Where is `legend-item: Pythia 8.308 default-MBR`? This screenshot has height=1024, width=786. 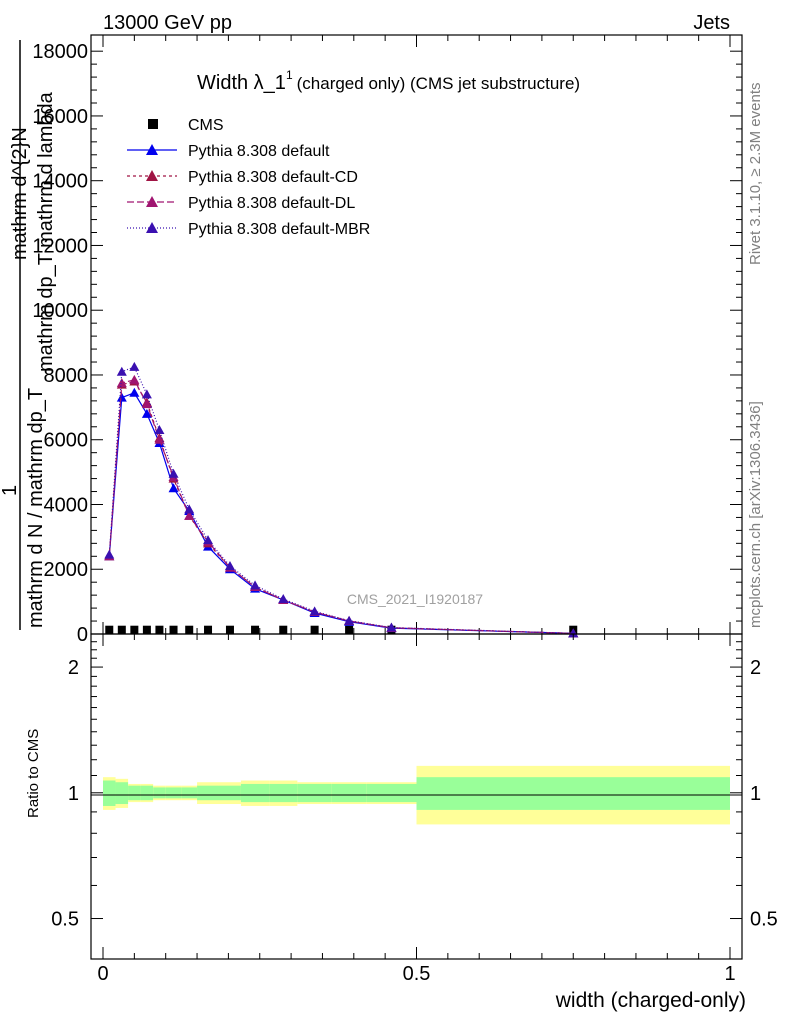 legend-item: Pythia 8.308 default-MBR is located at coordinates (248, 229).